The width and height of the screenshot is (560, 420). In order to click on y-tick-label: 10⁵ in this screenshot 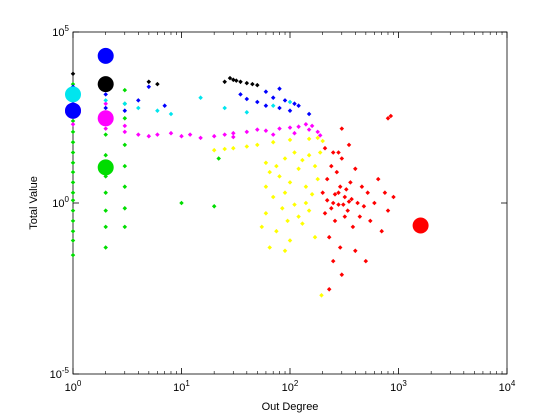, I will do `click(60, 31)`.